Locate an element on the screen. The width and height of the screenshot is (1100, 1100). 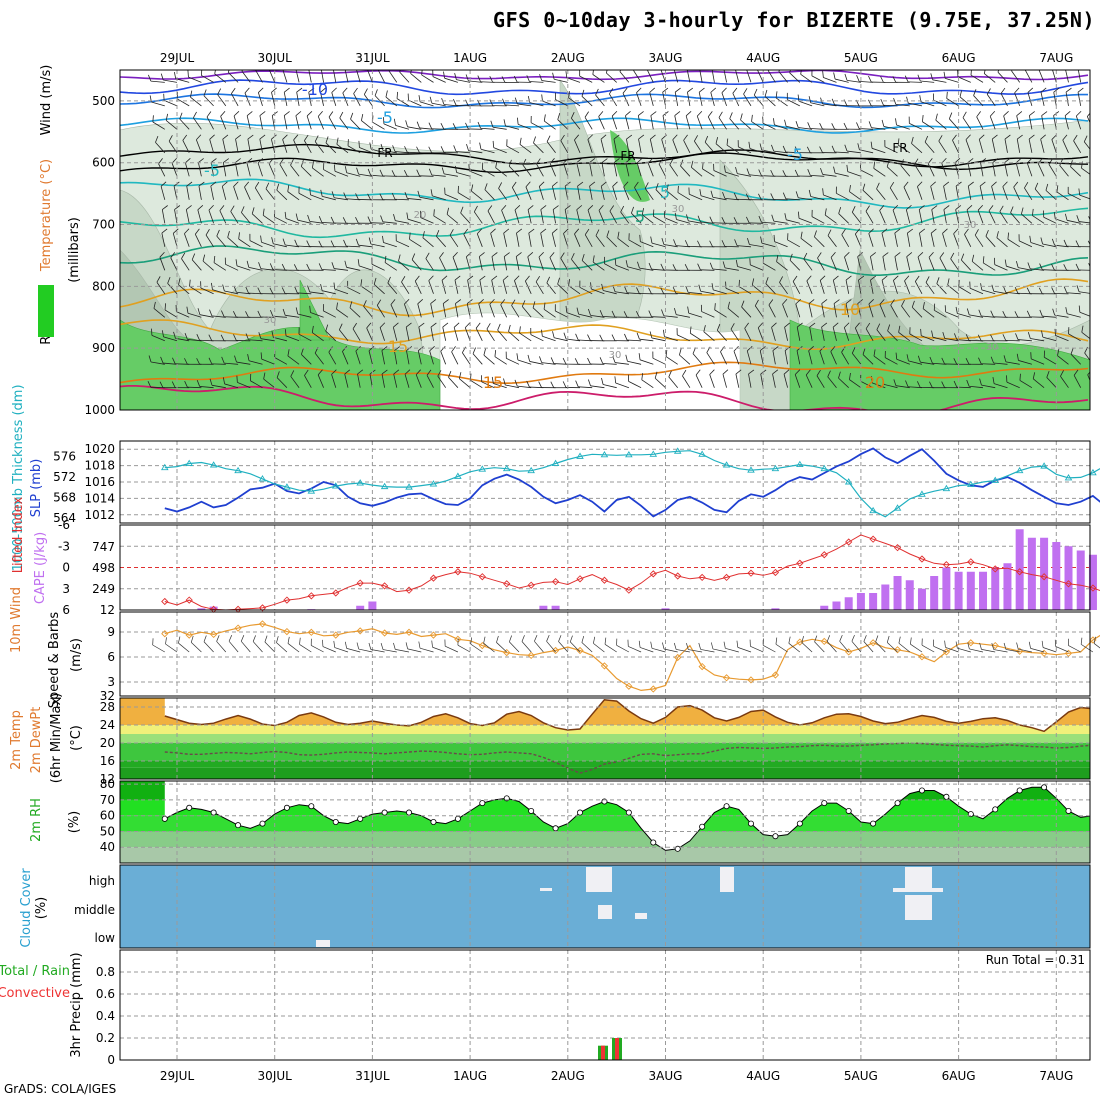
precip-convective-bar is located at coordinates (603, 1052).